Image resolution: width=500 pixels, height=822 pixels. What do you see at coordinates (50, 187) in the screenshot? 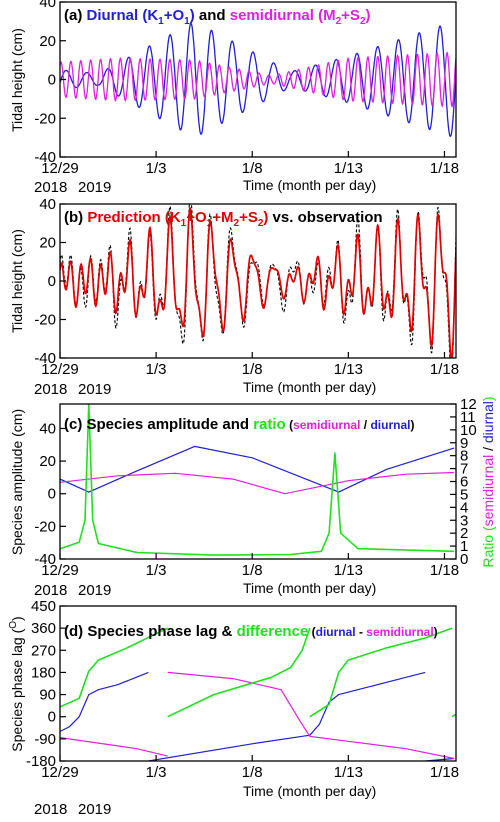
I see `panel-a-year-2018: 2018` at bounding box center [50, 187].